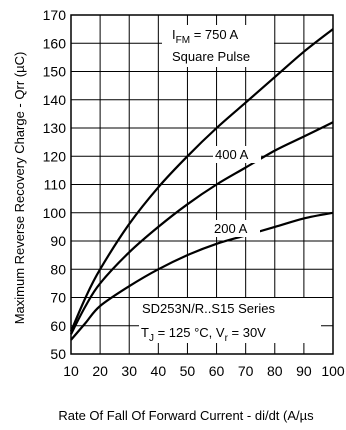  I want to click on series-name-label: SD253N/R..S15 Series, so click(208, 308).